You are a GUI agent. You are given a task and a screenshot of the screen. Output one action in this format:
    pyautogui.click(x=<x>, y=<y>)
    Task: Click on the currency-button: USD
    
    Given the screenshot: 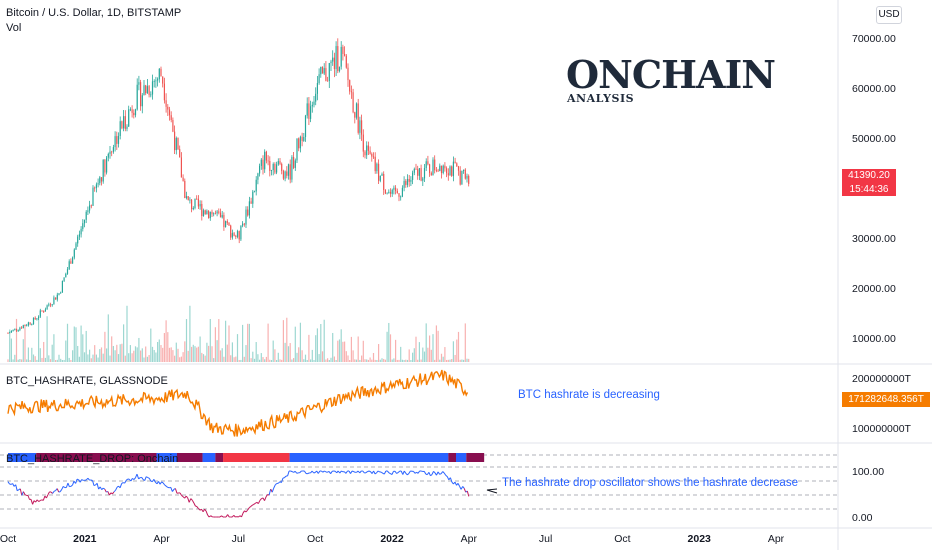 What is the action you would take?
    pyautogui.click(x=889, y=15)
    